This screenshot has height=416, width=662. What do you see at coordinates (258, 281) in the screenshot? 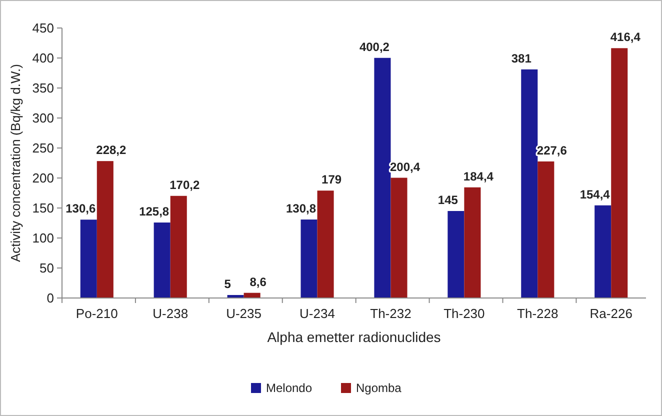
I see `data-label: 8,6` at bounding box center [258, 281].